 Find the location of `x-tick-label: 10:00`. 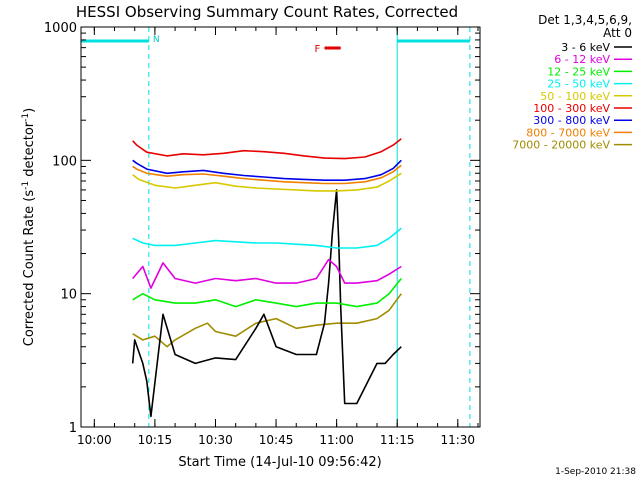

x-tick-label: 10:00 is located at coordinates (94, 440).